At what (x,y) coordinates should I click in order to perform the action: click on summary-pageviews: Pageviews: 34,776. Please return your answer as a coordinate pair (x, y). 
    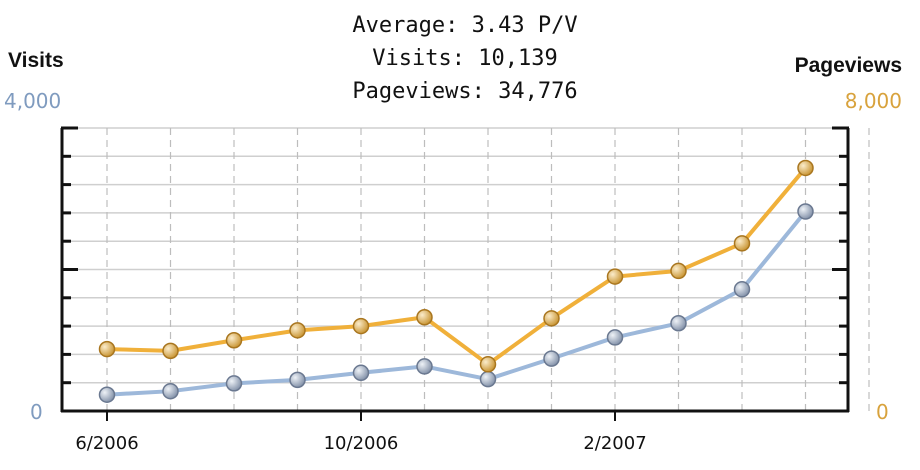
    Looking at the image, I should click on (464, 91).